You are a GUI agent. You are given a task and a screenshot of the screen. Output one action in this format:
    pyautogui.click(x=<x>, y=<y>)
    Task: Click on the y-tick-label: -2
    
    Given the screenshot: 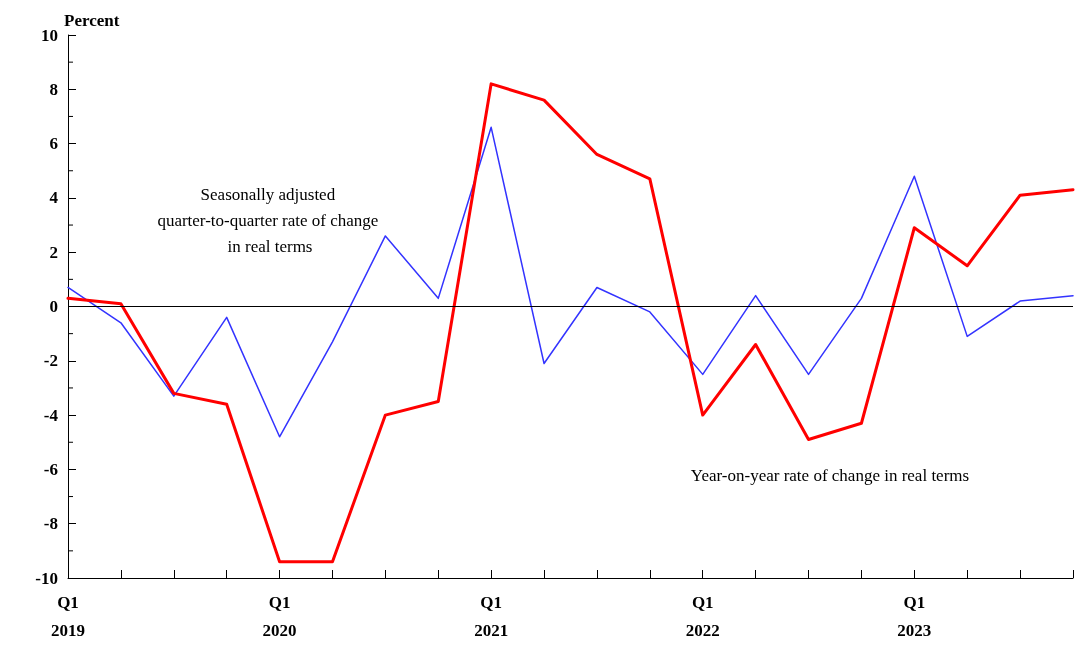 What is the action you would take?
    pyautogui.click(x=50, y=361)
    